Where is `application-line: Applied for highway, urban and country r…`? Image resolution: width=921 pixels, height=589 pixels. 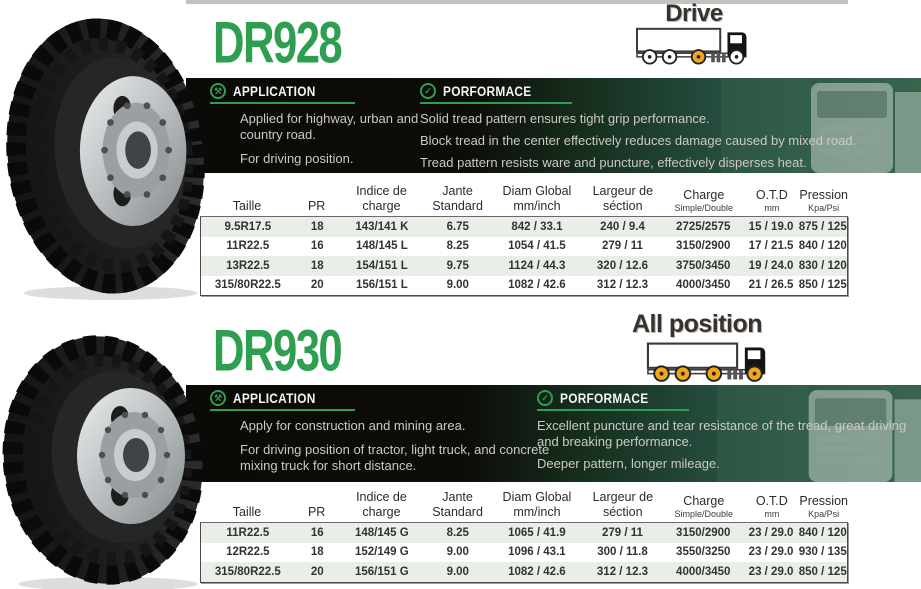 application-line: Applied for highway, urban and country r… is located at coordinates (329, 126).